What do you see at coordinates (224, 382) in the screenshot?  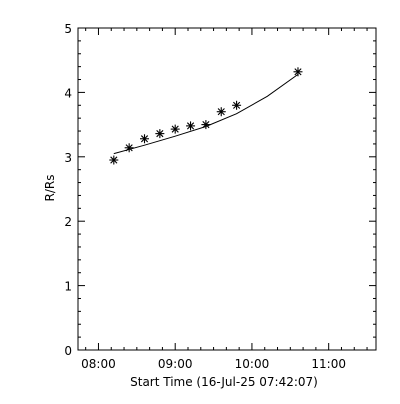 I see `x-axis-label: Start Time (16-Jul-25 07:42:07)` at bounding box center [224, 382].